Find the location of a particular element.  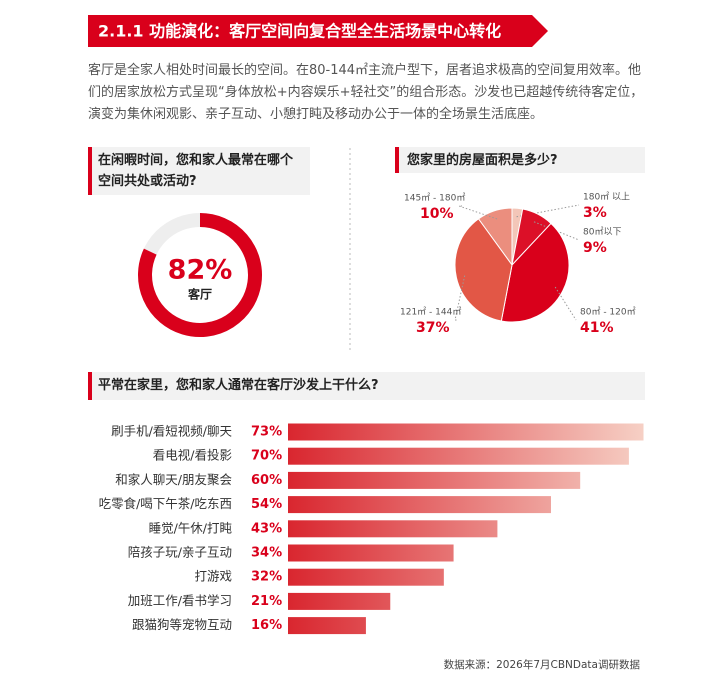

donut-arc is located at coordinates (200, 275).